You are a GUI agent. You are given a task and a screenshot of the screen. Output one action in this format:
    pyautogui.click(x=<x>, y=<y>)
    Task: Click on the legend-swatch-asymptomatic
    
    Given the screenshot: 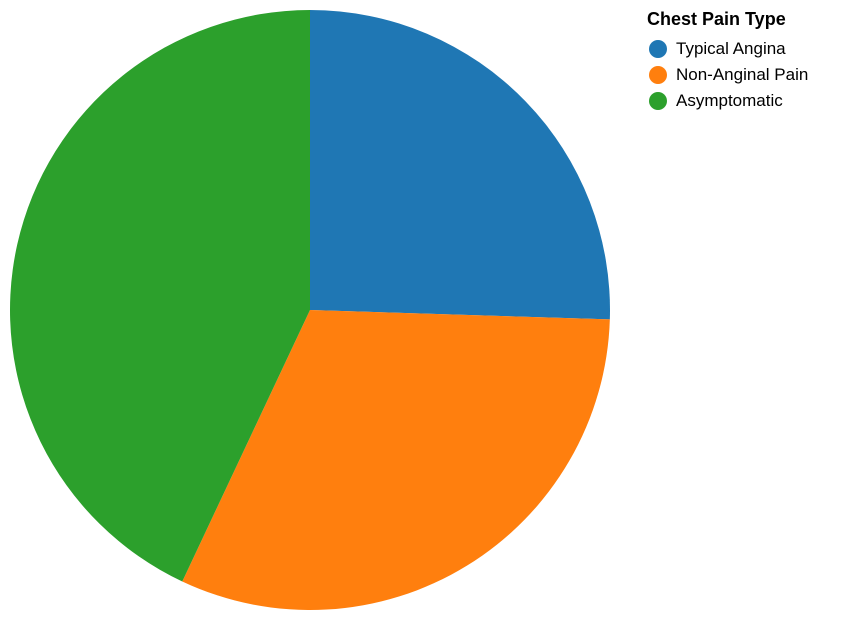 What is the action you would take?
    pyautogui.click(x=658, y=101)
    